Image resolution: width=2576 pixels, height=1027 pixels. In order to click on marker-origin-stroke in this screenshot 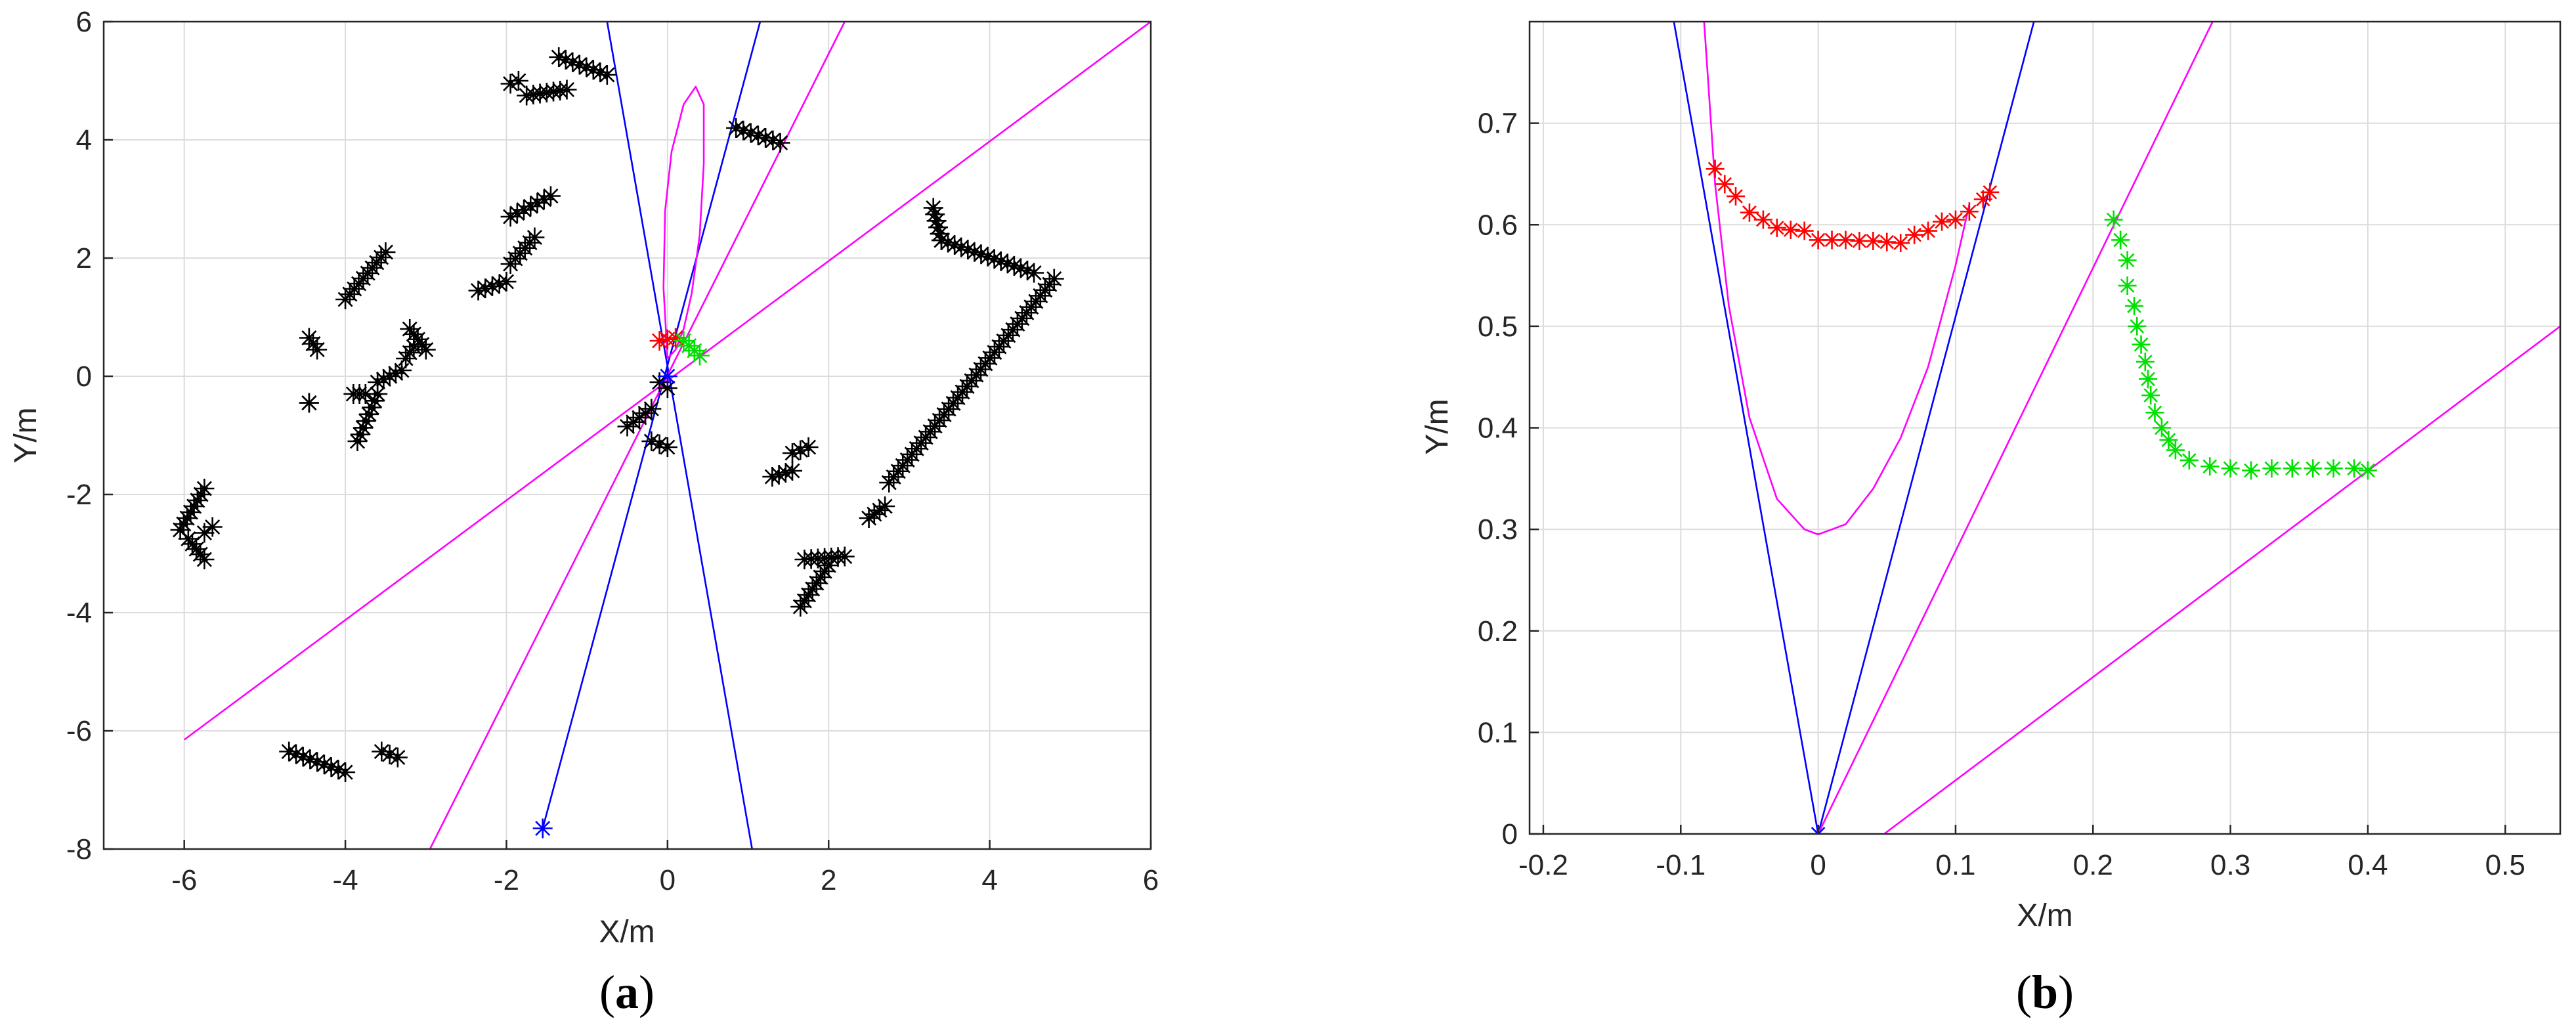, I will do `click(1821, 830)`.